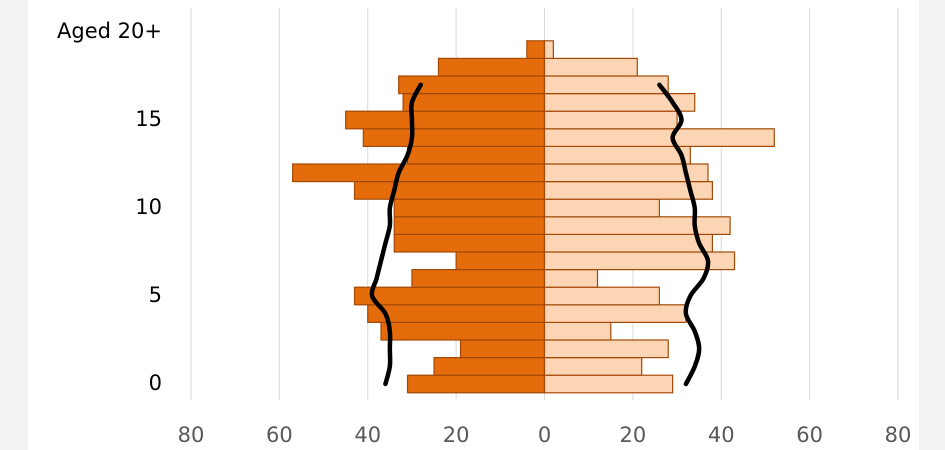 The image size is (945, 450). Describe the element at coordinates (155, 383) in the screenshot. I see `y-tick-label: 0` at that location.